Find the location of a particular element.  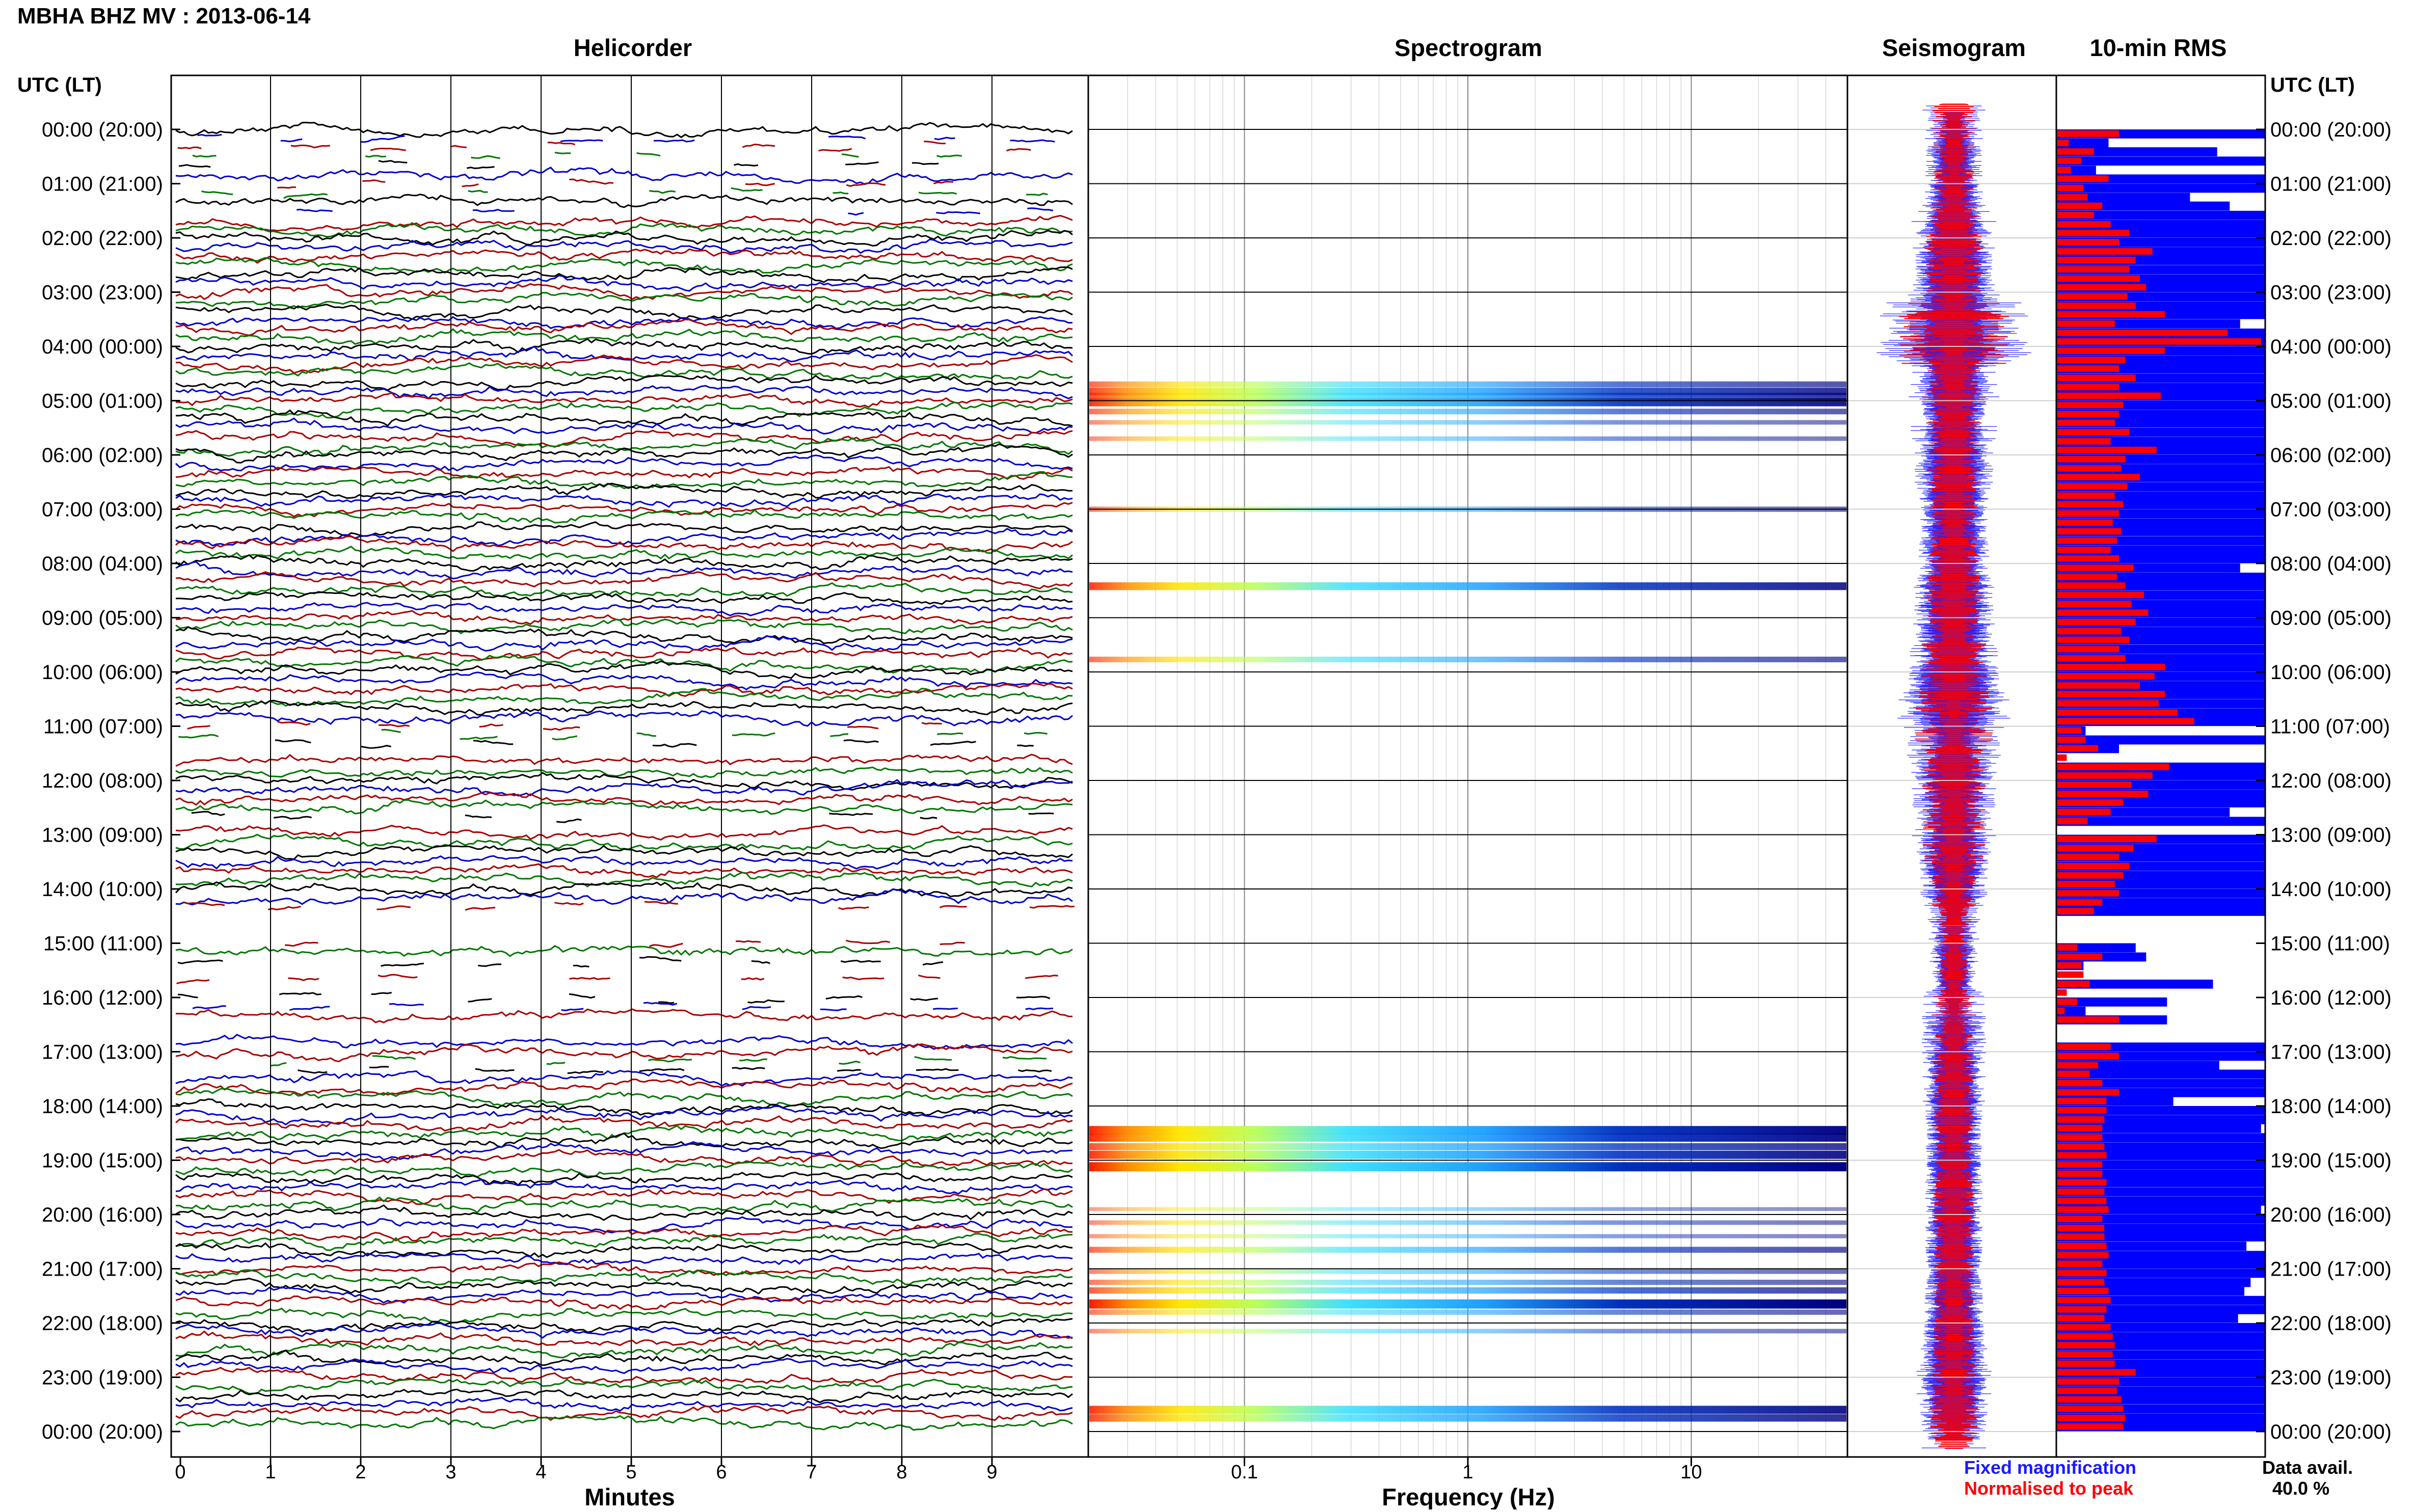

left-time-tick-label: 21:00 (17:00) is located at coordinates (103, 1270).